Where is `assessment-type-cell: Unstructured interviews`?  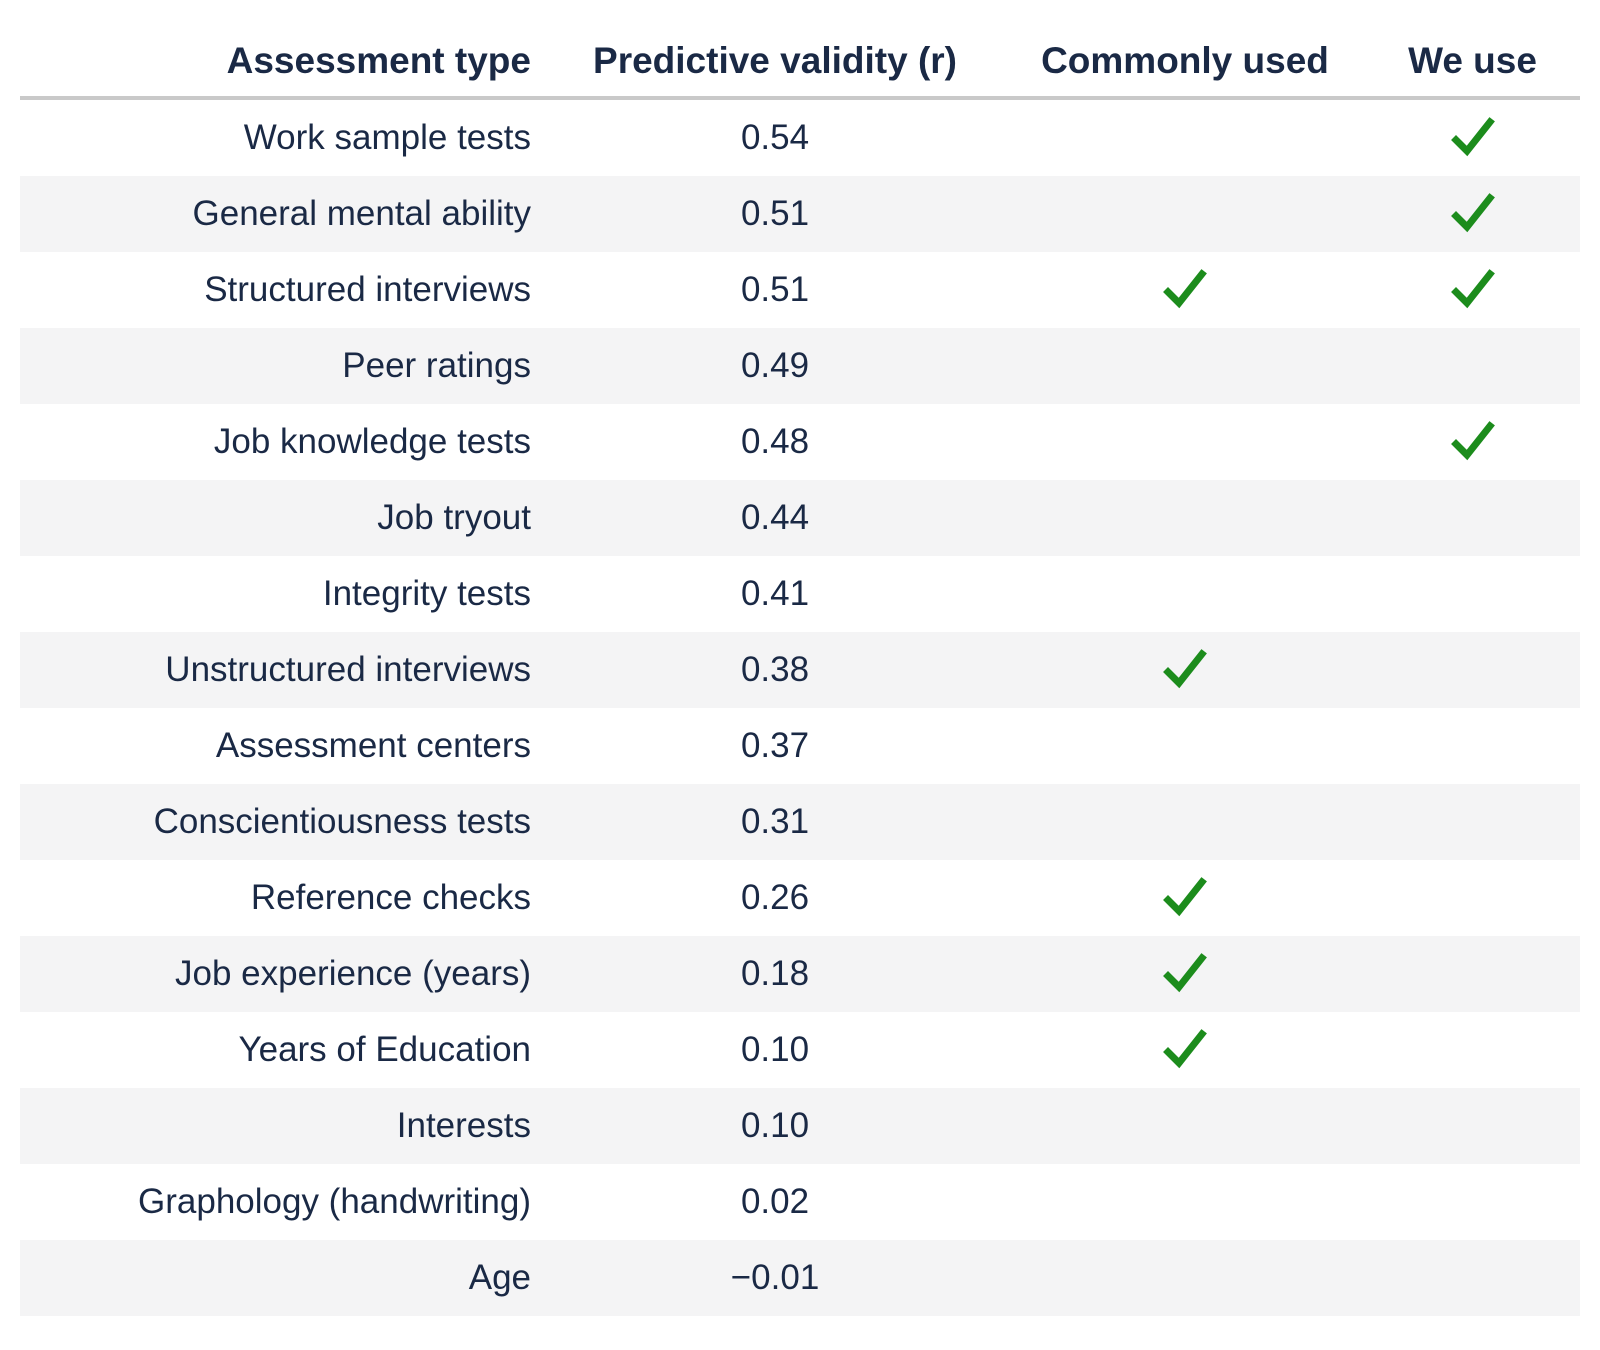
assessment-type-cell: Unstructured interviews is located at coordinates (348, 669).